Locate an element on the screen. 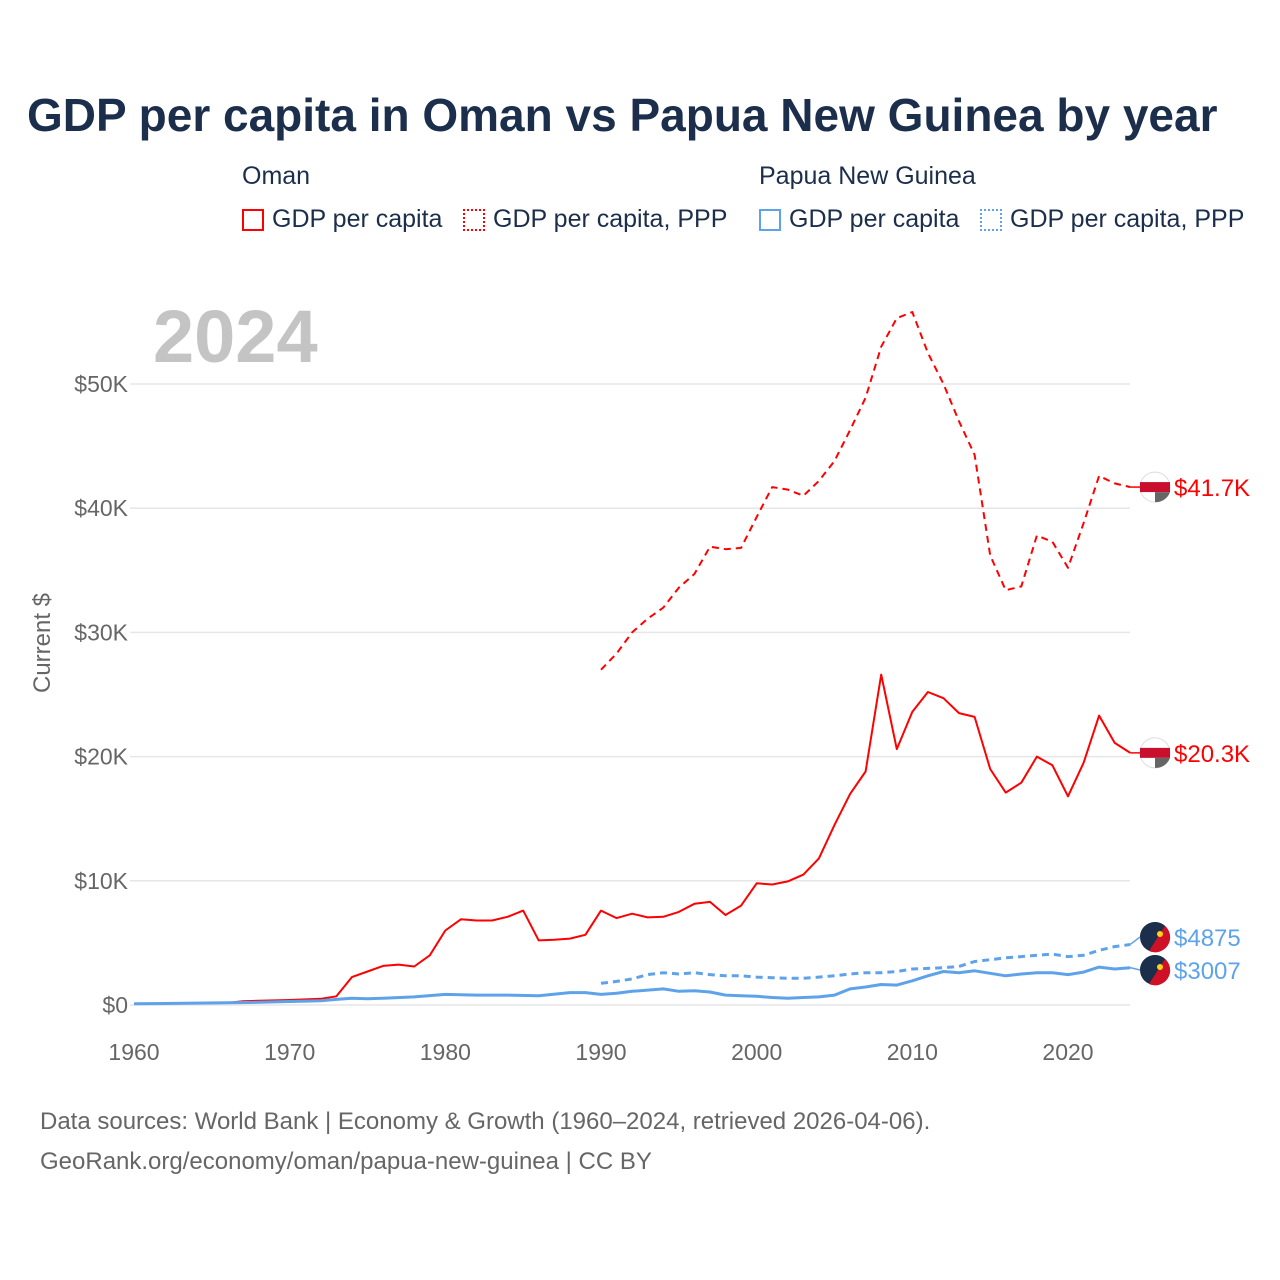 This screenshot has width=1280, height=1280. end-value-label: $20.3K is located at coordinates (1212, 754).